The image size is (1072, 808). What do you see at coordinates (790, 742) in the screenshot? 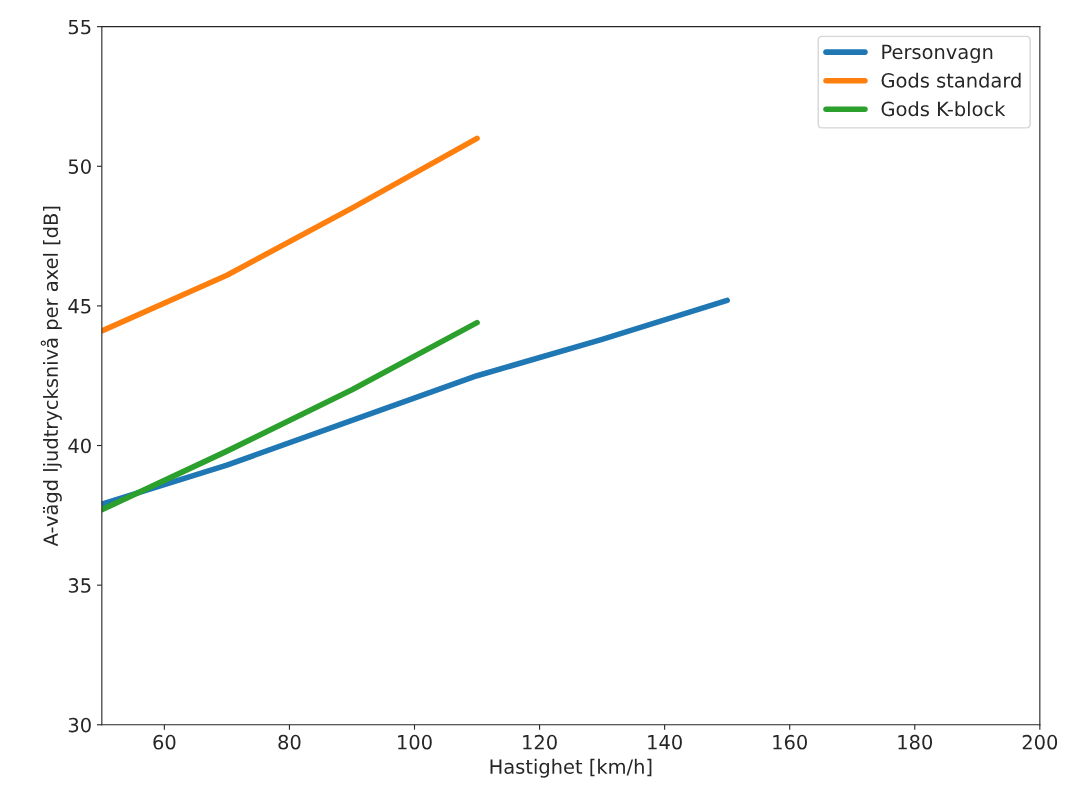
I see `x-tick-label: 160` at bounding box center [790, 742].